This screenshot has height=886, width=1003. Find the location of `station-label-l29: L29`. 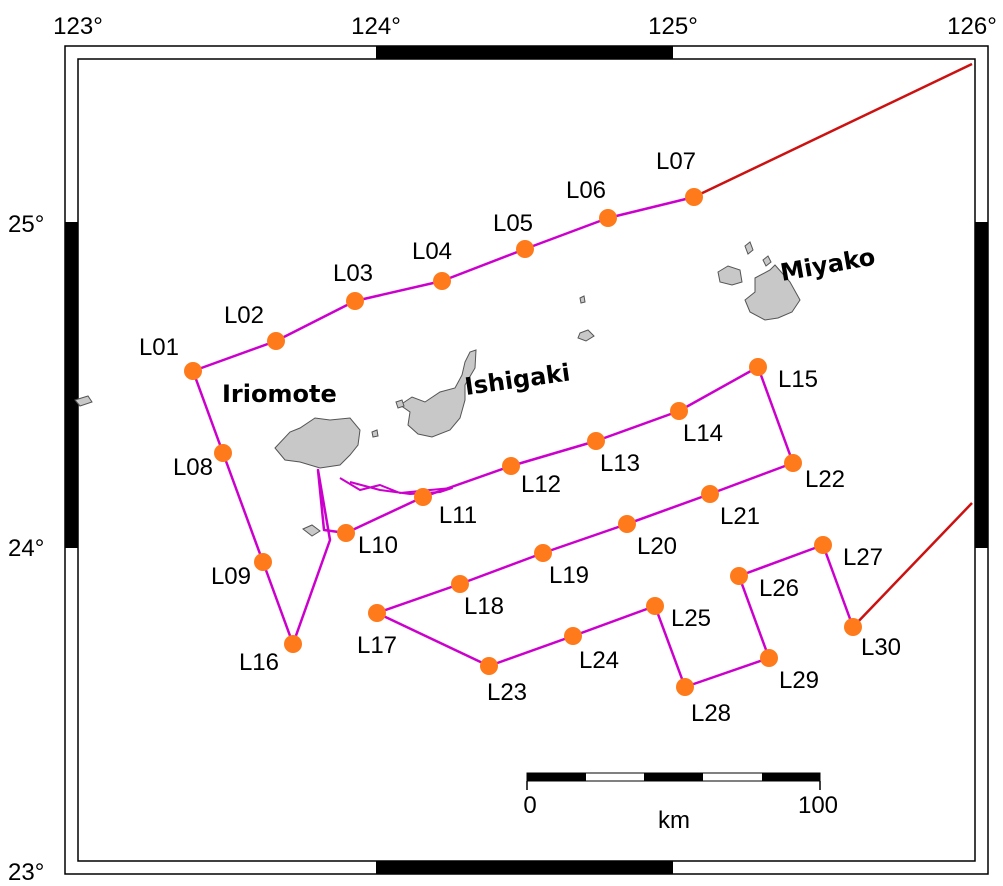

station-label-l29: L29 is located at coordinates (799, 680).